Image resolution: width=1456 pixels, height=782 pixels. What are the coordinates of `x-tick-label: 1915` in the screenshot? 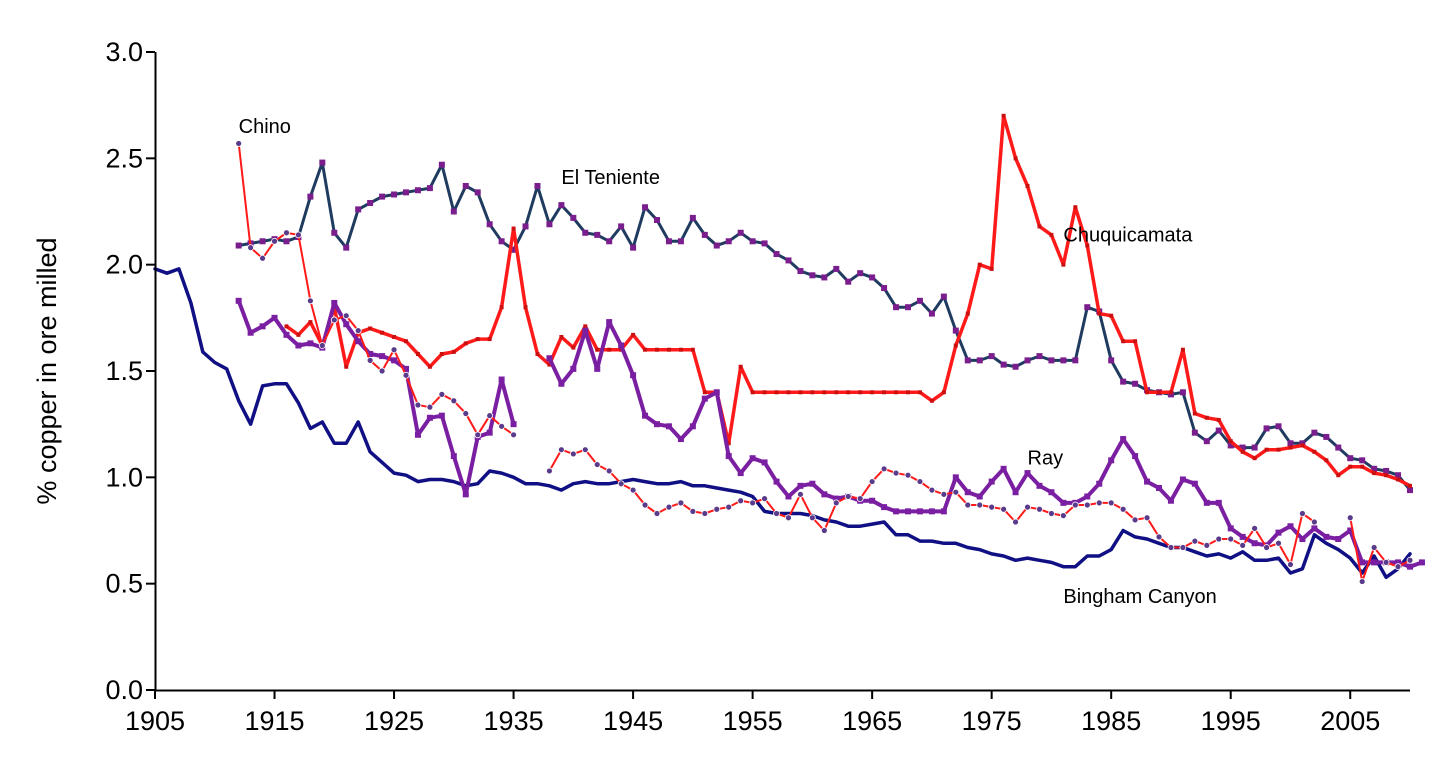 It's located at (274, 721).